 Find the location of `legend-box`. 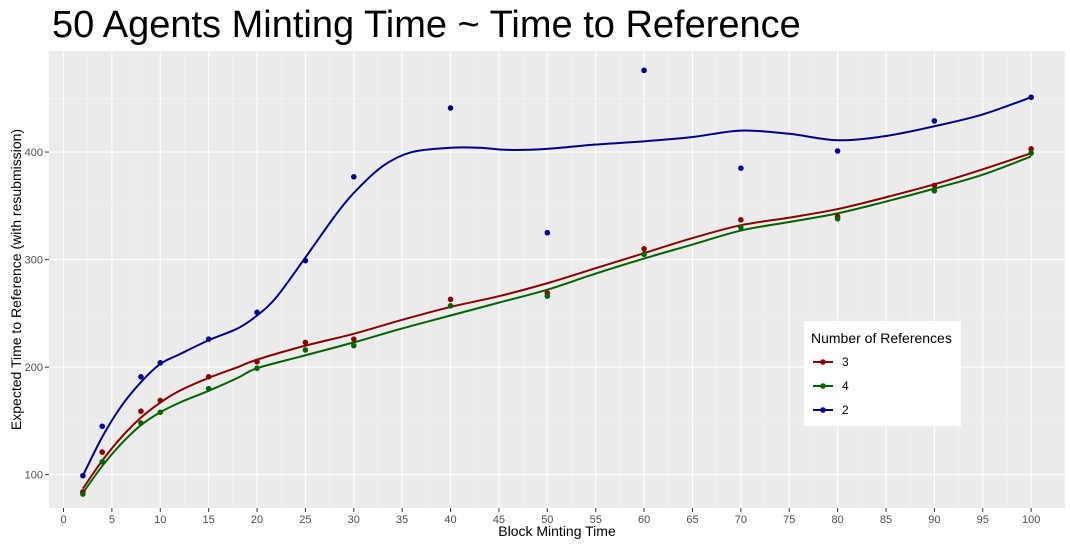

legend-box is located at coordinates (882, 373).